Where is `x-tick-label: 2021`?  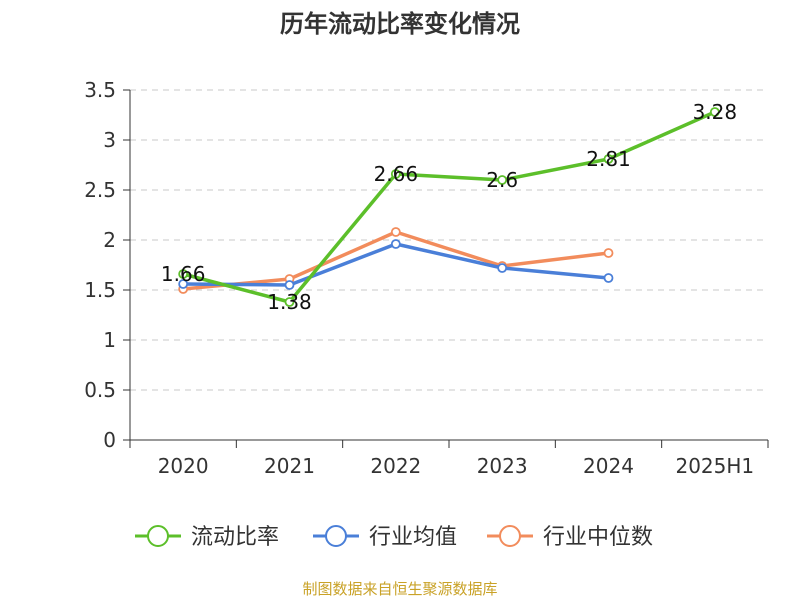
x-tick-label: 2021 is located at coordinates (289, 466).